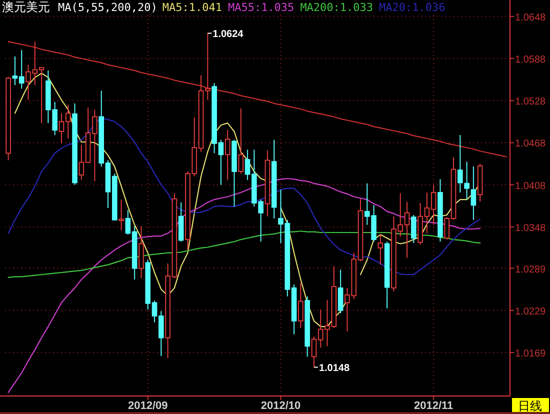 The width and height of the screenshot is (550, 414). What do you see at coordinates (412, 7) in the screenshot?
I see `text: MA20:1.036` at bounding box center [412, 7].